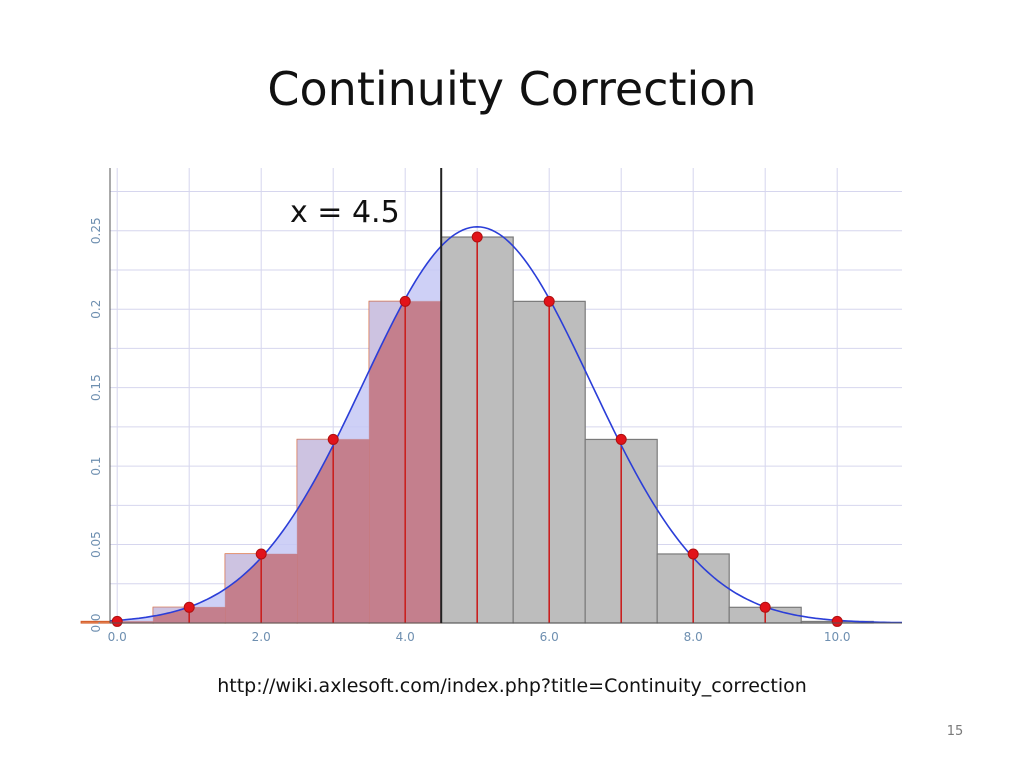 The width and height of the screenshot is (1024, 768). Describe the element at coordinates (693, 637) in the screenshot. I see `x-tick-label: 8.0` at that location.